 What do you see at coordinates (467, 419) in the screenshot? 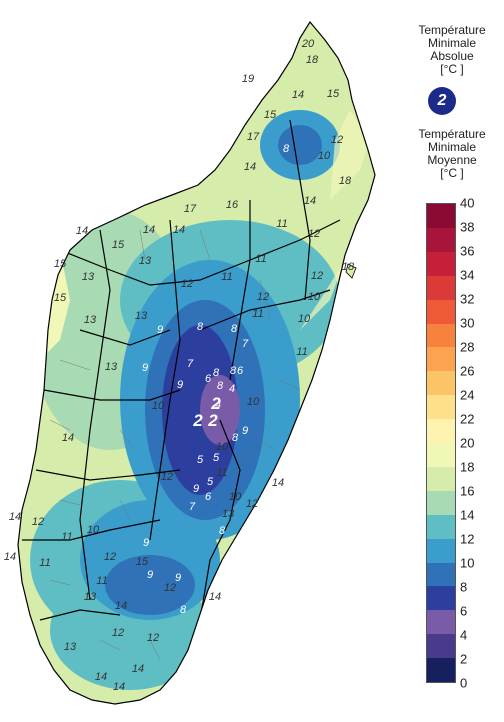
I see `colorbar-tick-label: 22` at bounding box center [467, 419].